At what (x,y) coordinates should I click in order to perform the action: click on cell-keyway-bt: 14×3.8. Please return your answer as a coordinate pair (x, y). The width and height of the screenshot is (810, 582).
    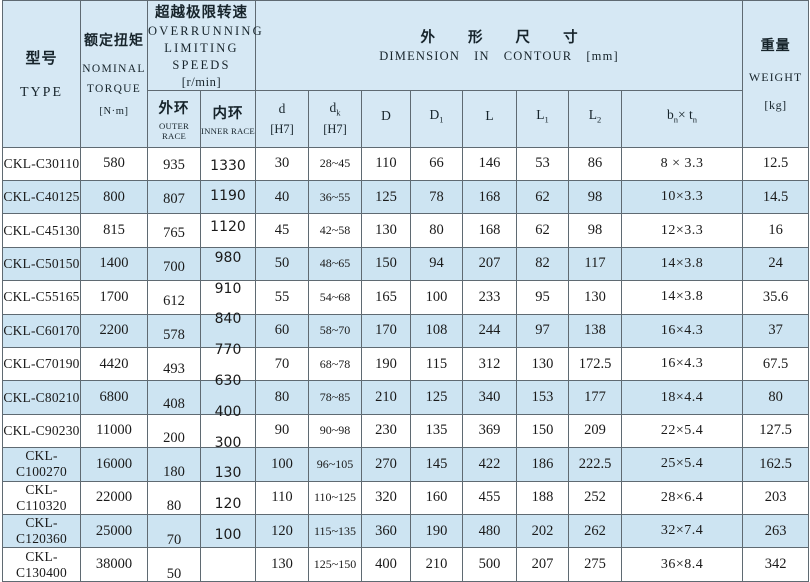
    Looking at the image, I should click on (682, 297).